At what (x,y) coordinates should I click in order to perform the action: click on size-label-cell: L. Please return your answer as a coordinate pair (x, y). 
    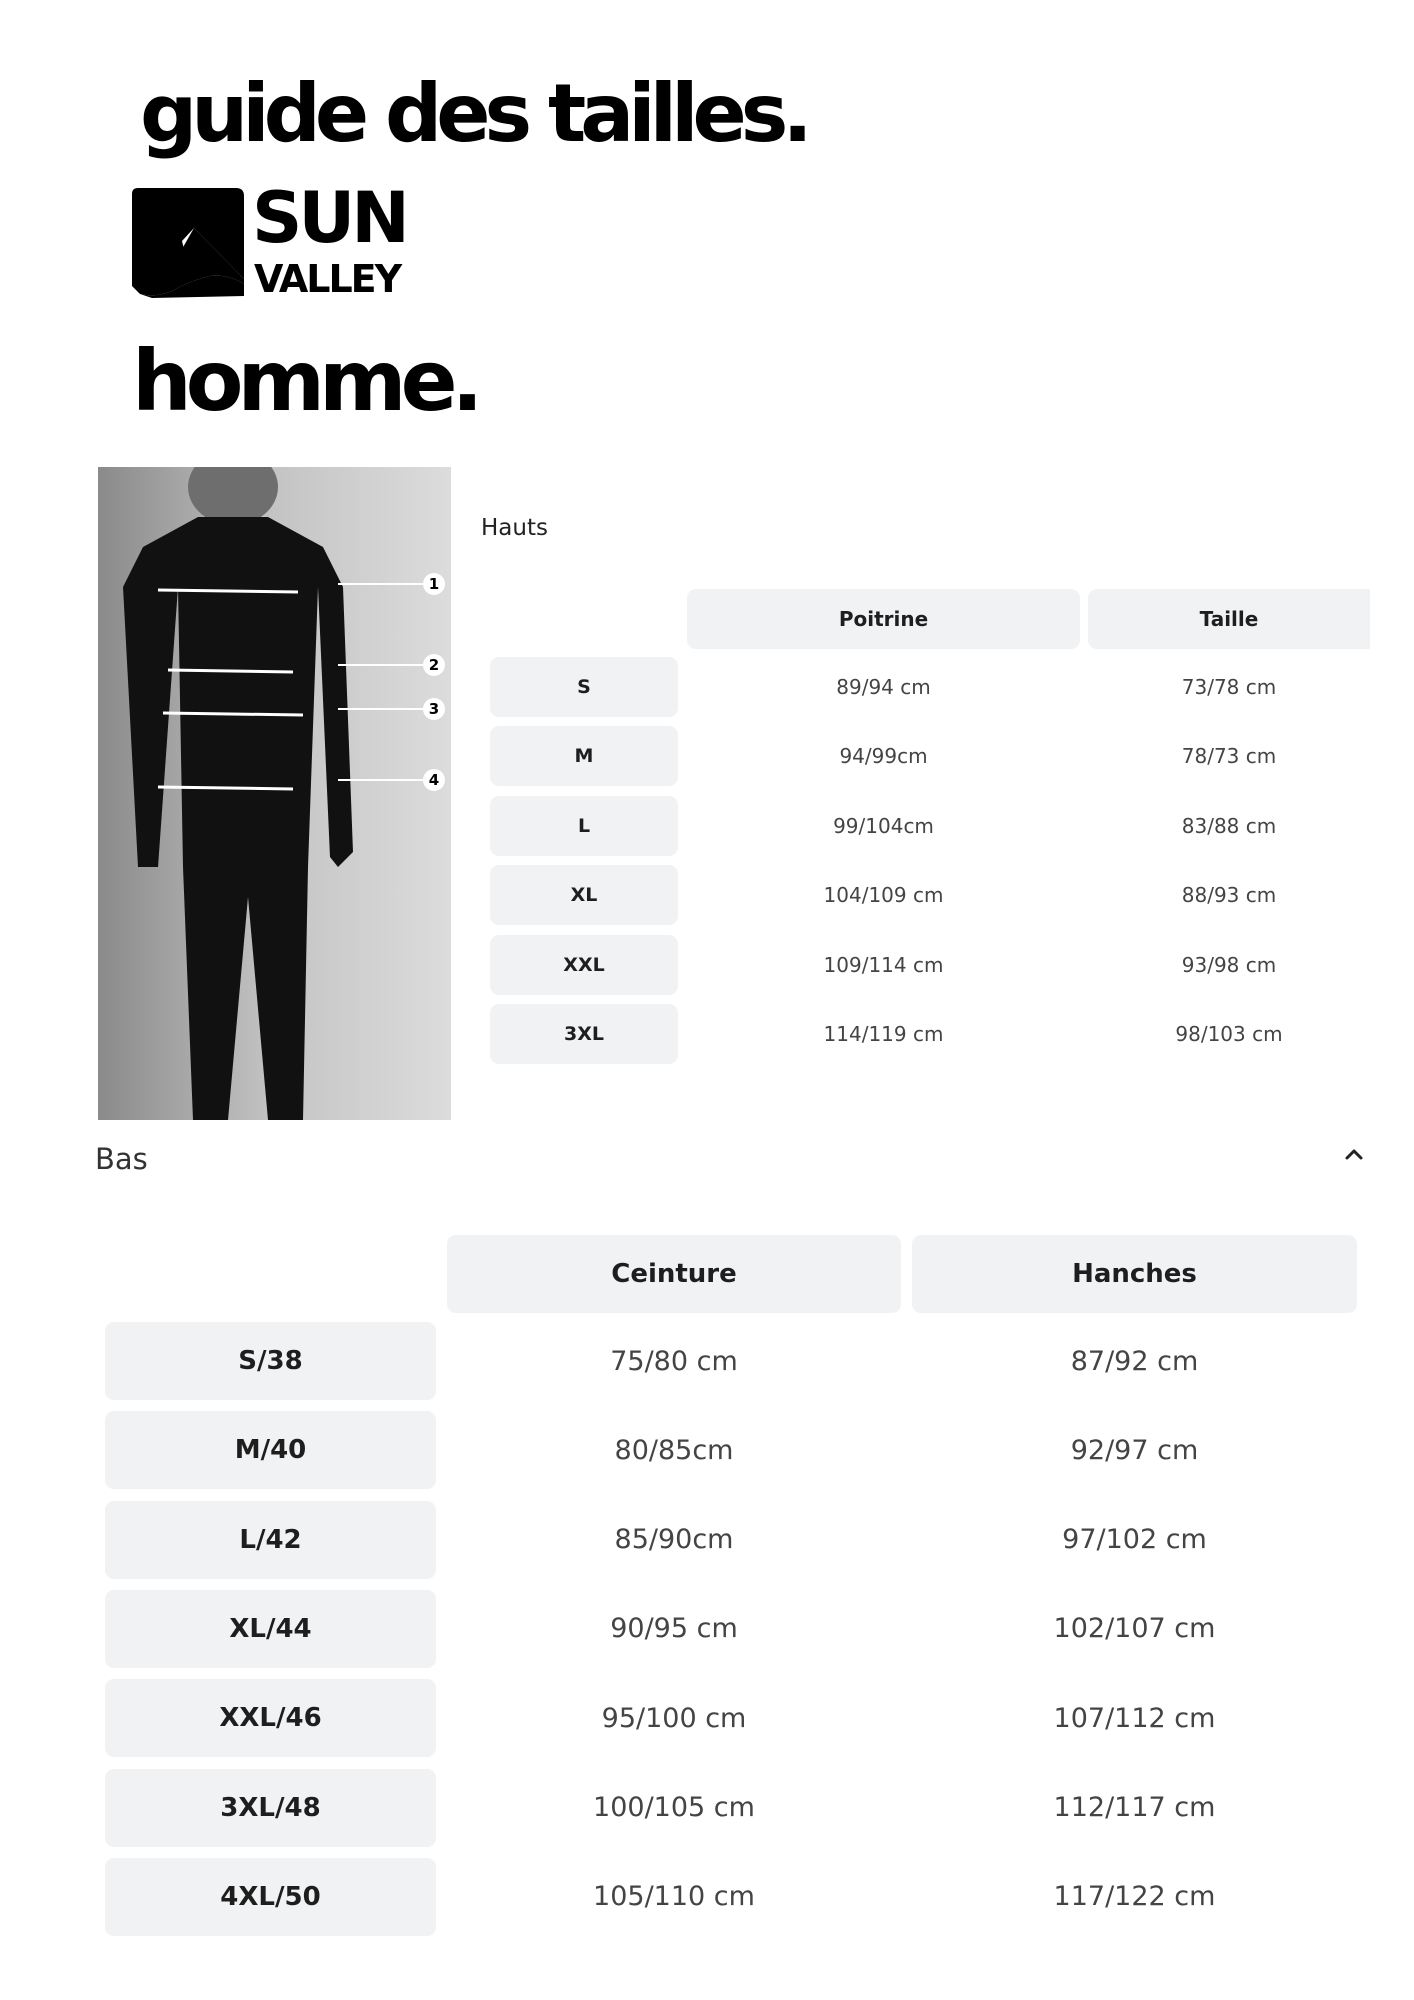
    Looking at the image, I should click on (584, 825).